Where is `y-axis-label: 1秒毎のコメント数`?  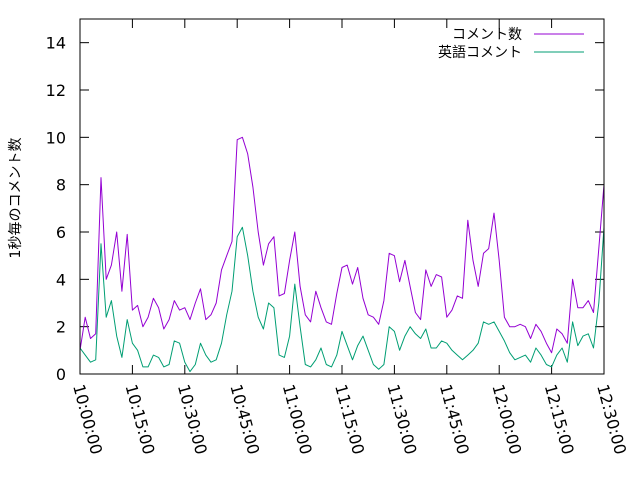
y-axis-label: 1秒毎のコメント数 is located at coordinates (16, 198).